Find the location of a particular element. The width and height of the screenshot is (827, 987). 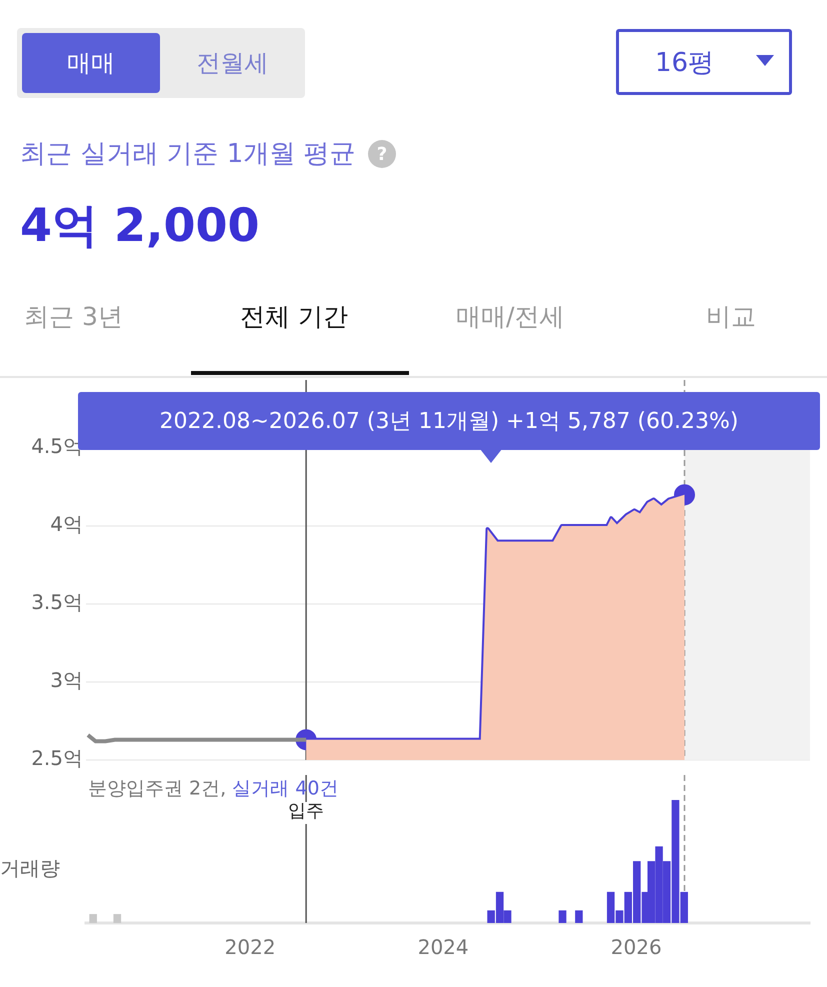

y-tick-label: 2.5억 is located at coordinates (57, 758).